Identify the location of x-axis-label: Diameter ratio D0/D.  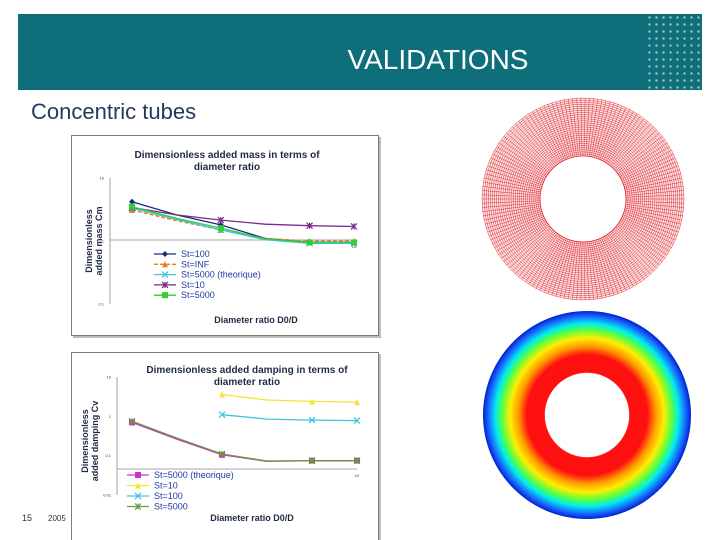
(252, 518).